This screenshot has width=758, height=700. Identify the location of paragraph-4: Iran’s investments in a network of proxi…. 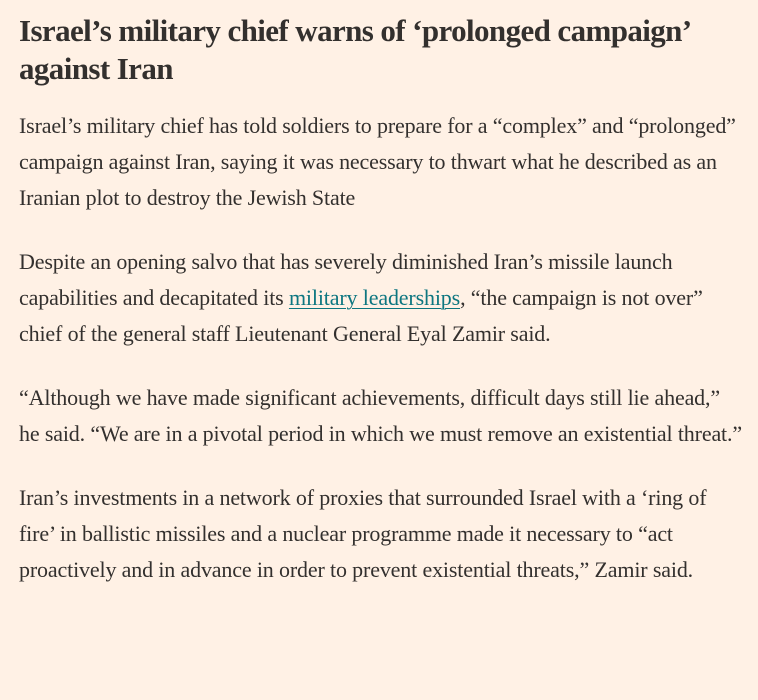
(363, 533).